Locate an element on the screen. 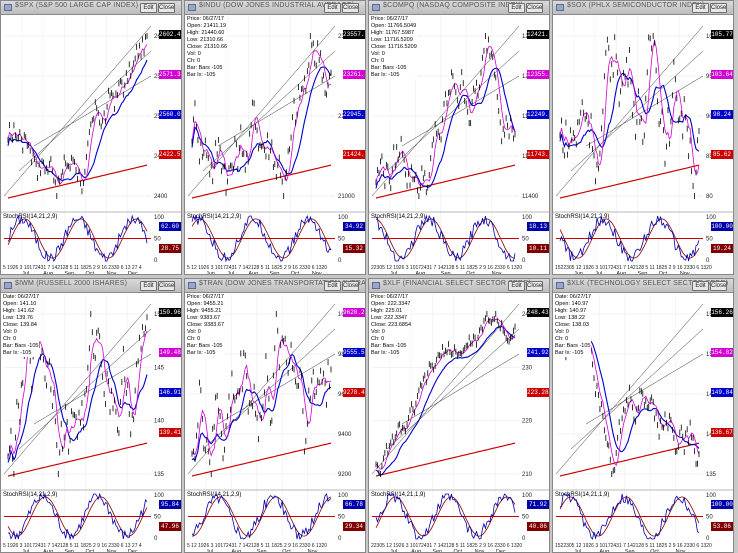 Image resolution: width=738 pixels, height=553 pixels. stoch-tag: 62.60 is located at coordinates (170, 226).